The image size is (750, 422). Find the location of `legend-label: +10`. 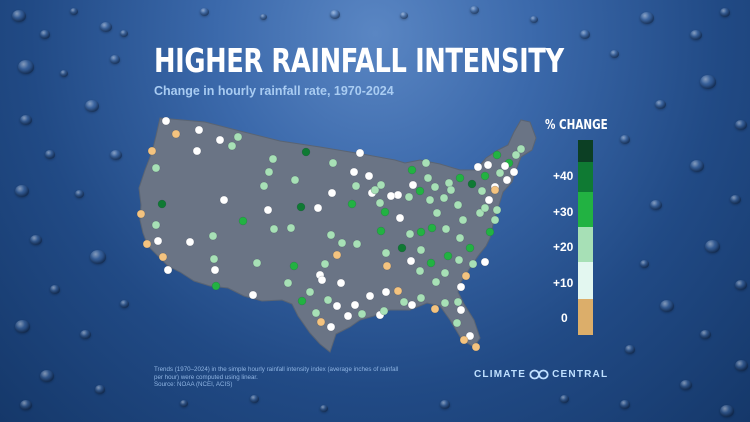

legend-label: +10 is located at coordinates (563, 283).